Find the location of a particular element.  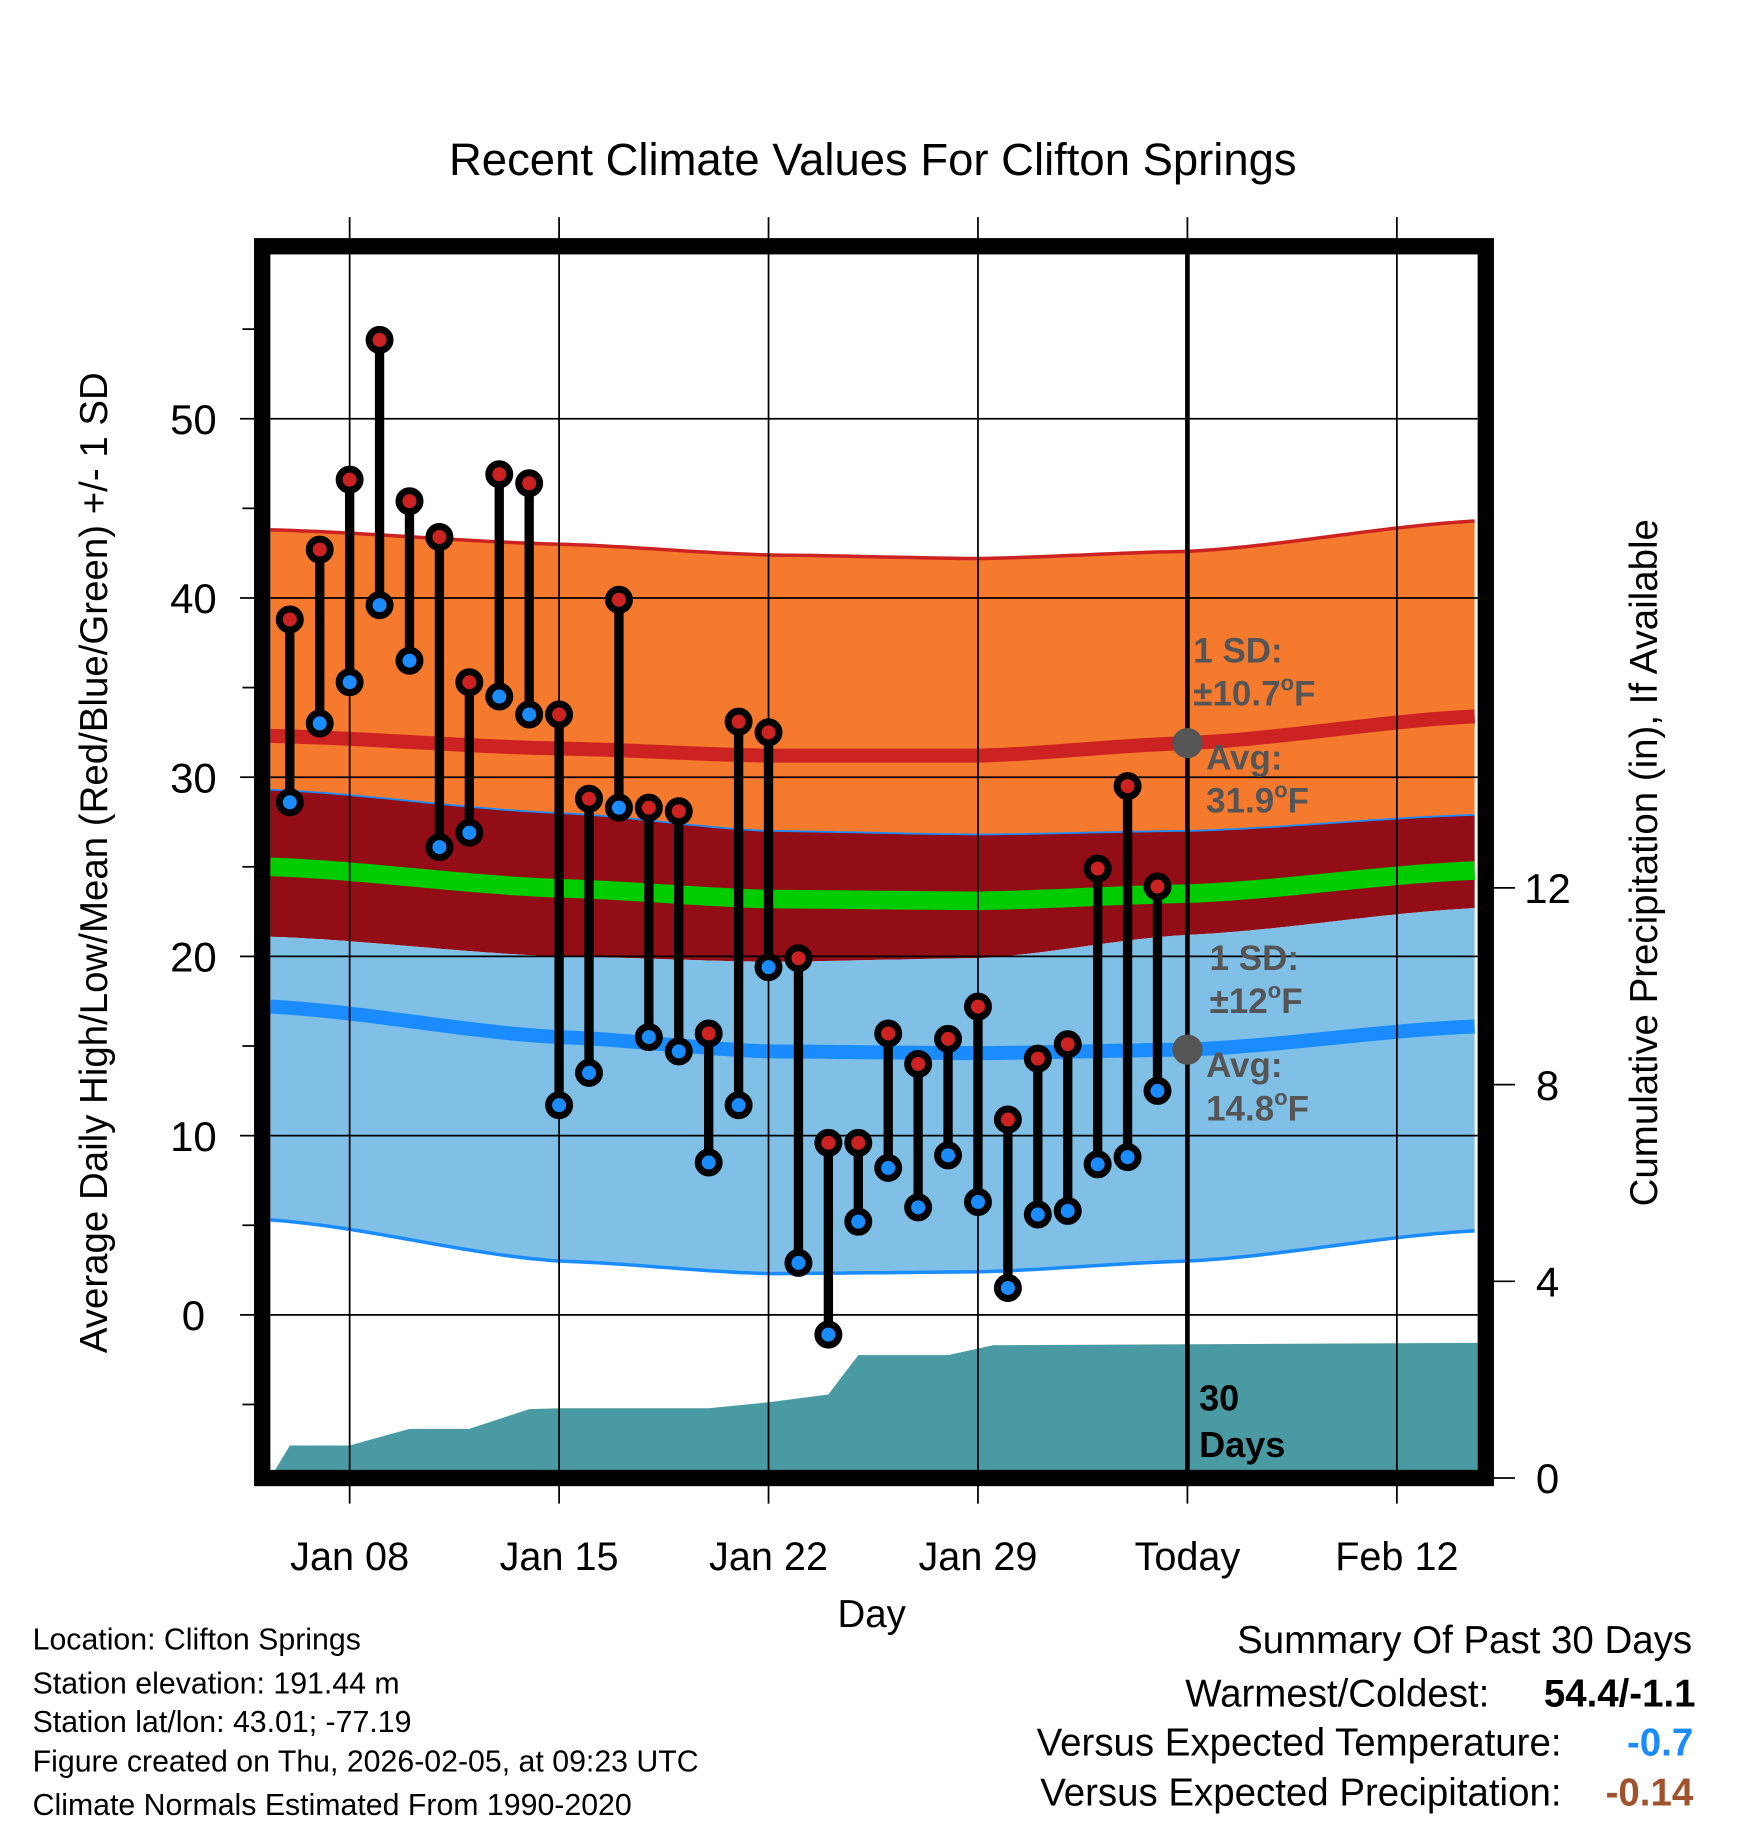

y-tick-label: 40 is located at coordinates (193, 598).